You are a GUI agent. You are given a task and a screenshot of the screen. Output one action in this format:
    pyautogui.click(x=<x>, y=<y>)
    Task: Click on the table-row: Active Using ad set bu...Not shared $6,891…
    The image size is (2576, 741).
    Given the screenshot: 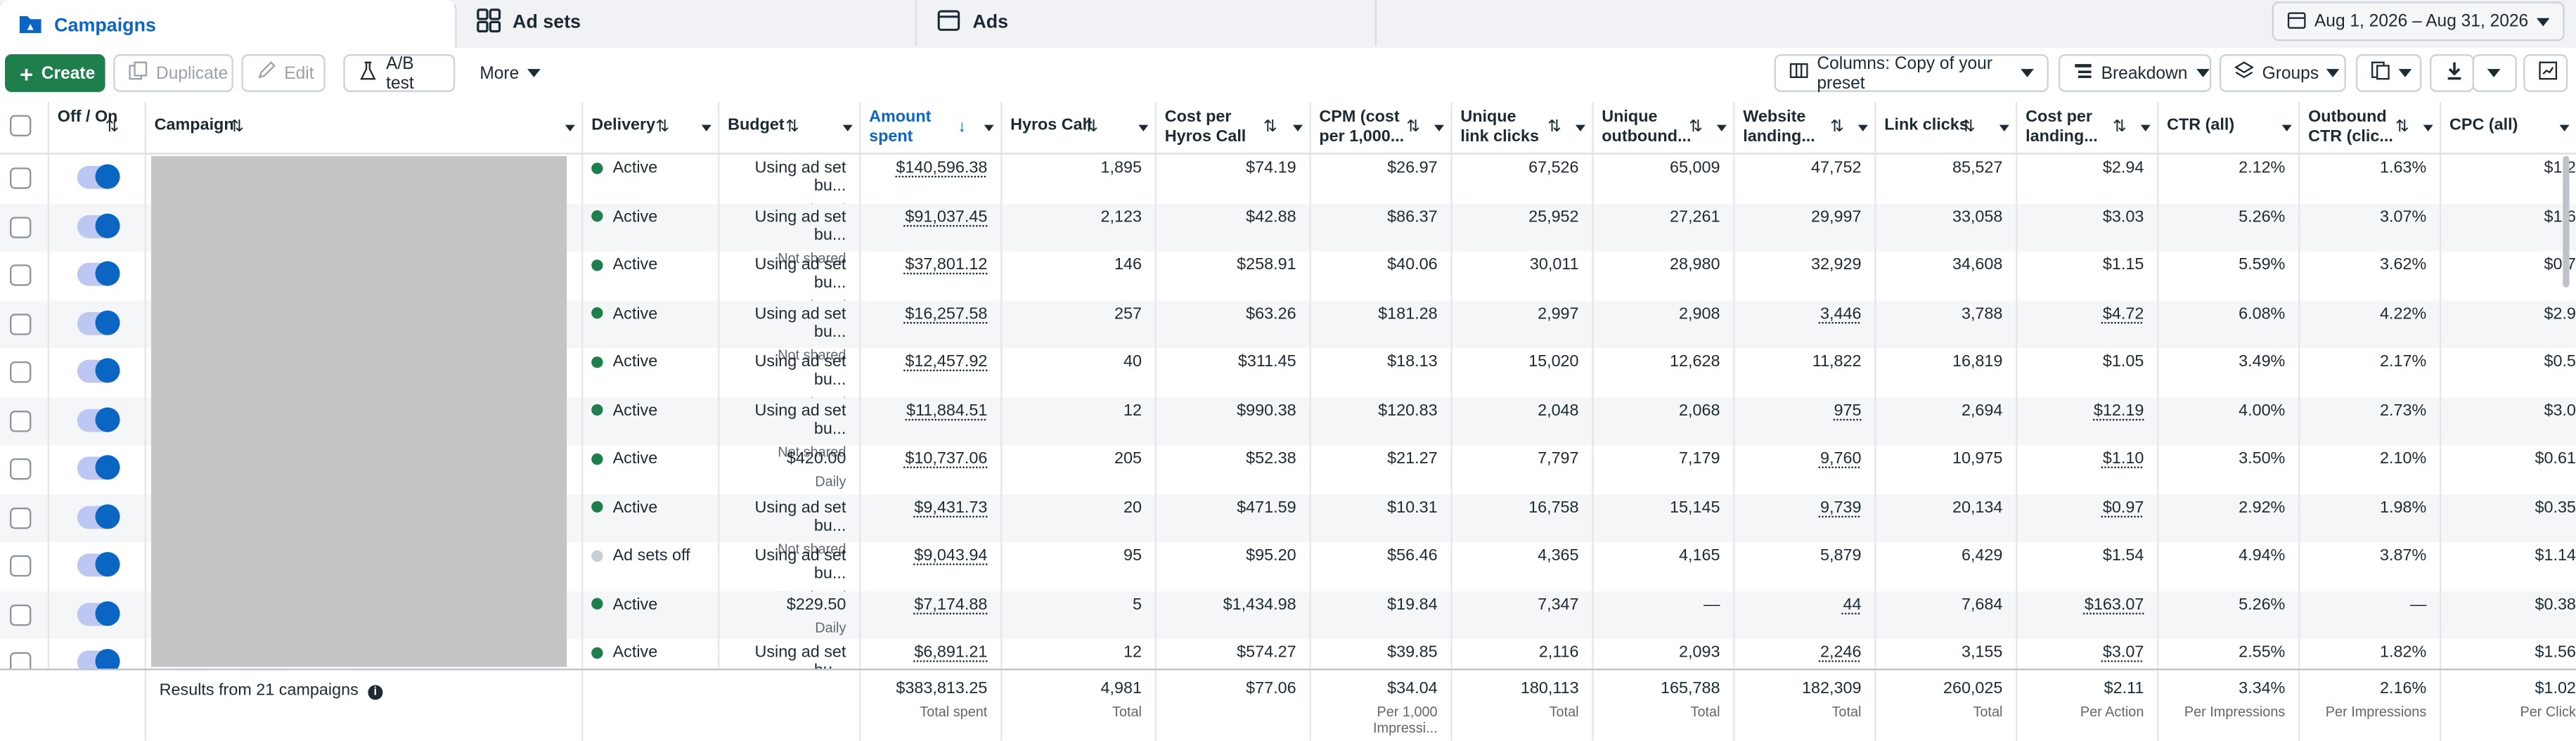 What is the action you would take?
    pyautogui.click(x=1288, y=654)
    